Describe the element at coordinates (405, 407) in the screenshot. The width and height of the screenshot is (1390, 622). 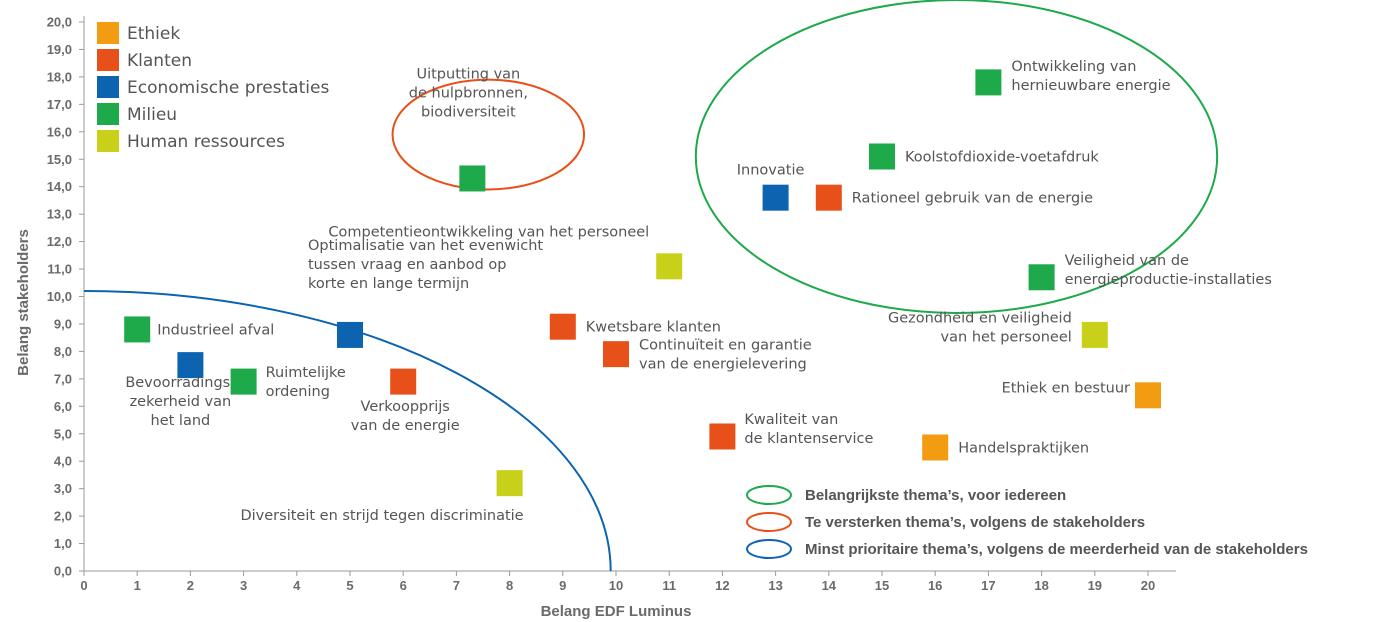
I see `point-label-line: Verkoopprijs` at that location.